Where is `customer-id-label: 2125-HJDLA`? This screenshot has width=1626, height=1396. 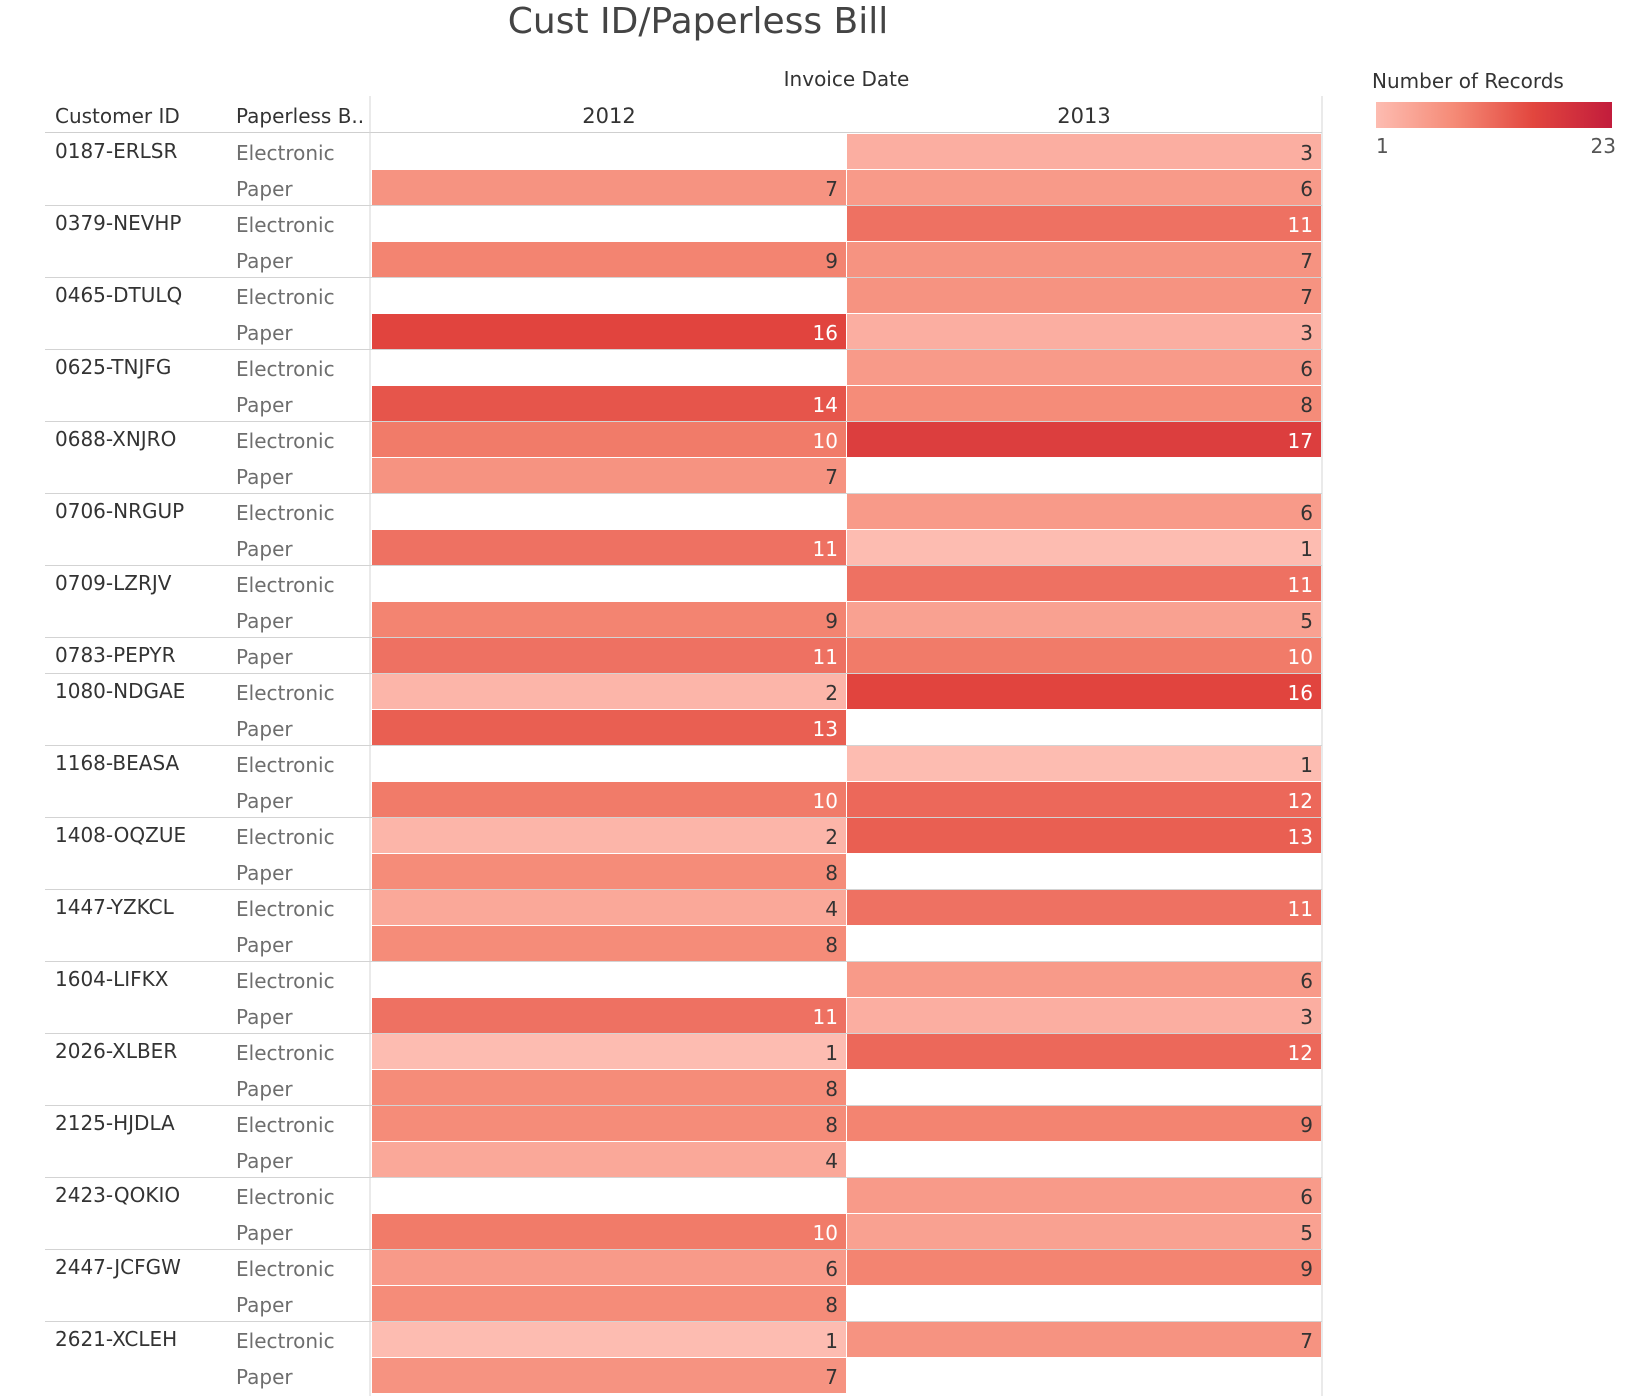 customer-id-label: 2125-HJDLA is located at coordinates (115, 1123).